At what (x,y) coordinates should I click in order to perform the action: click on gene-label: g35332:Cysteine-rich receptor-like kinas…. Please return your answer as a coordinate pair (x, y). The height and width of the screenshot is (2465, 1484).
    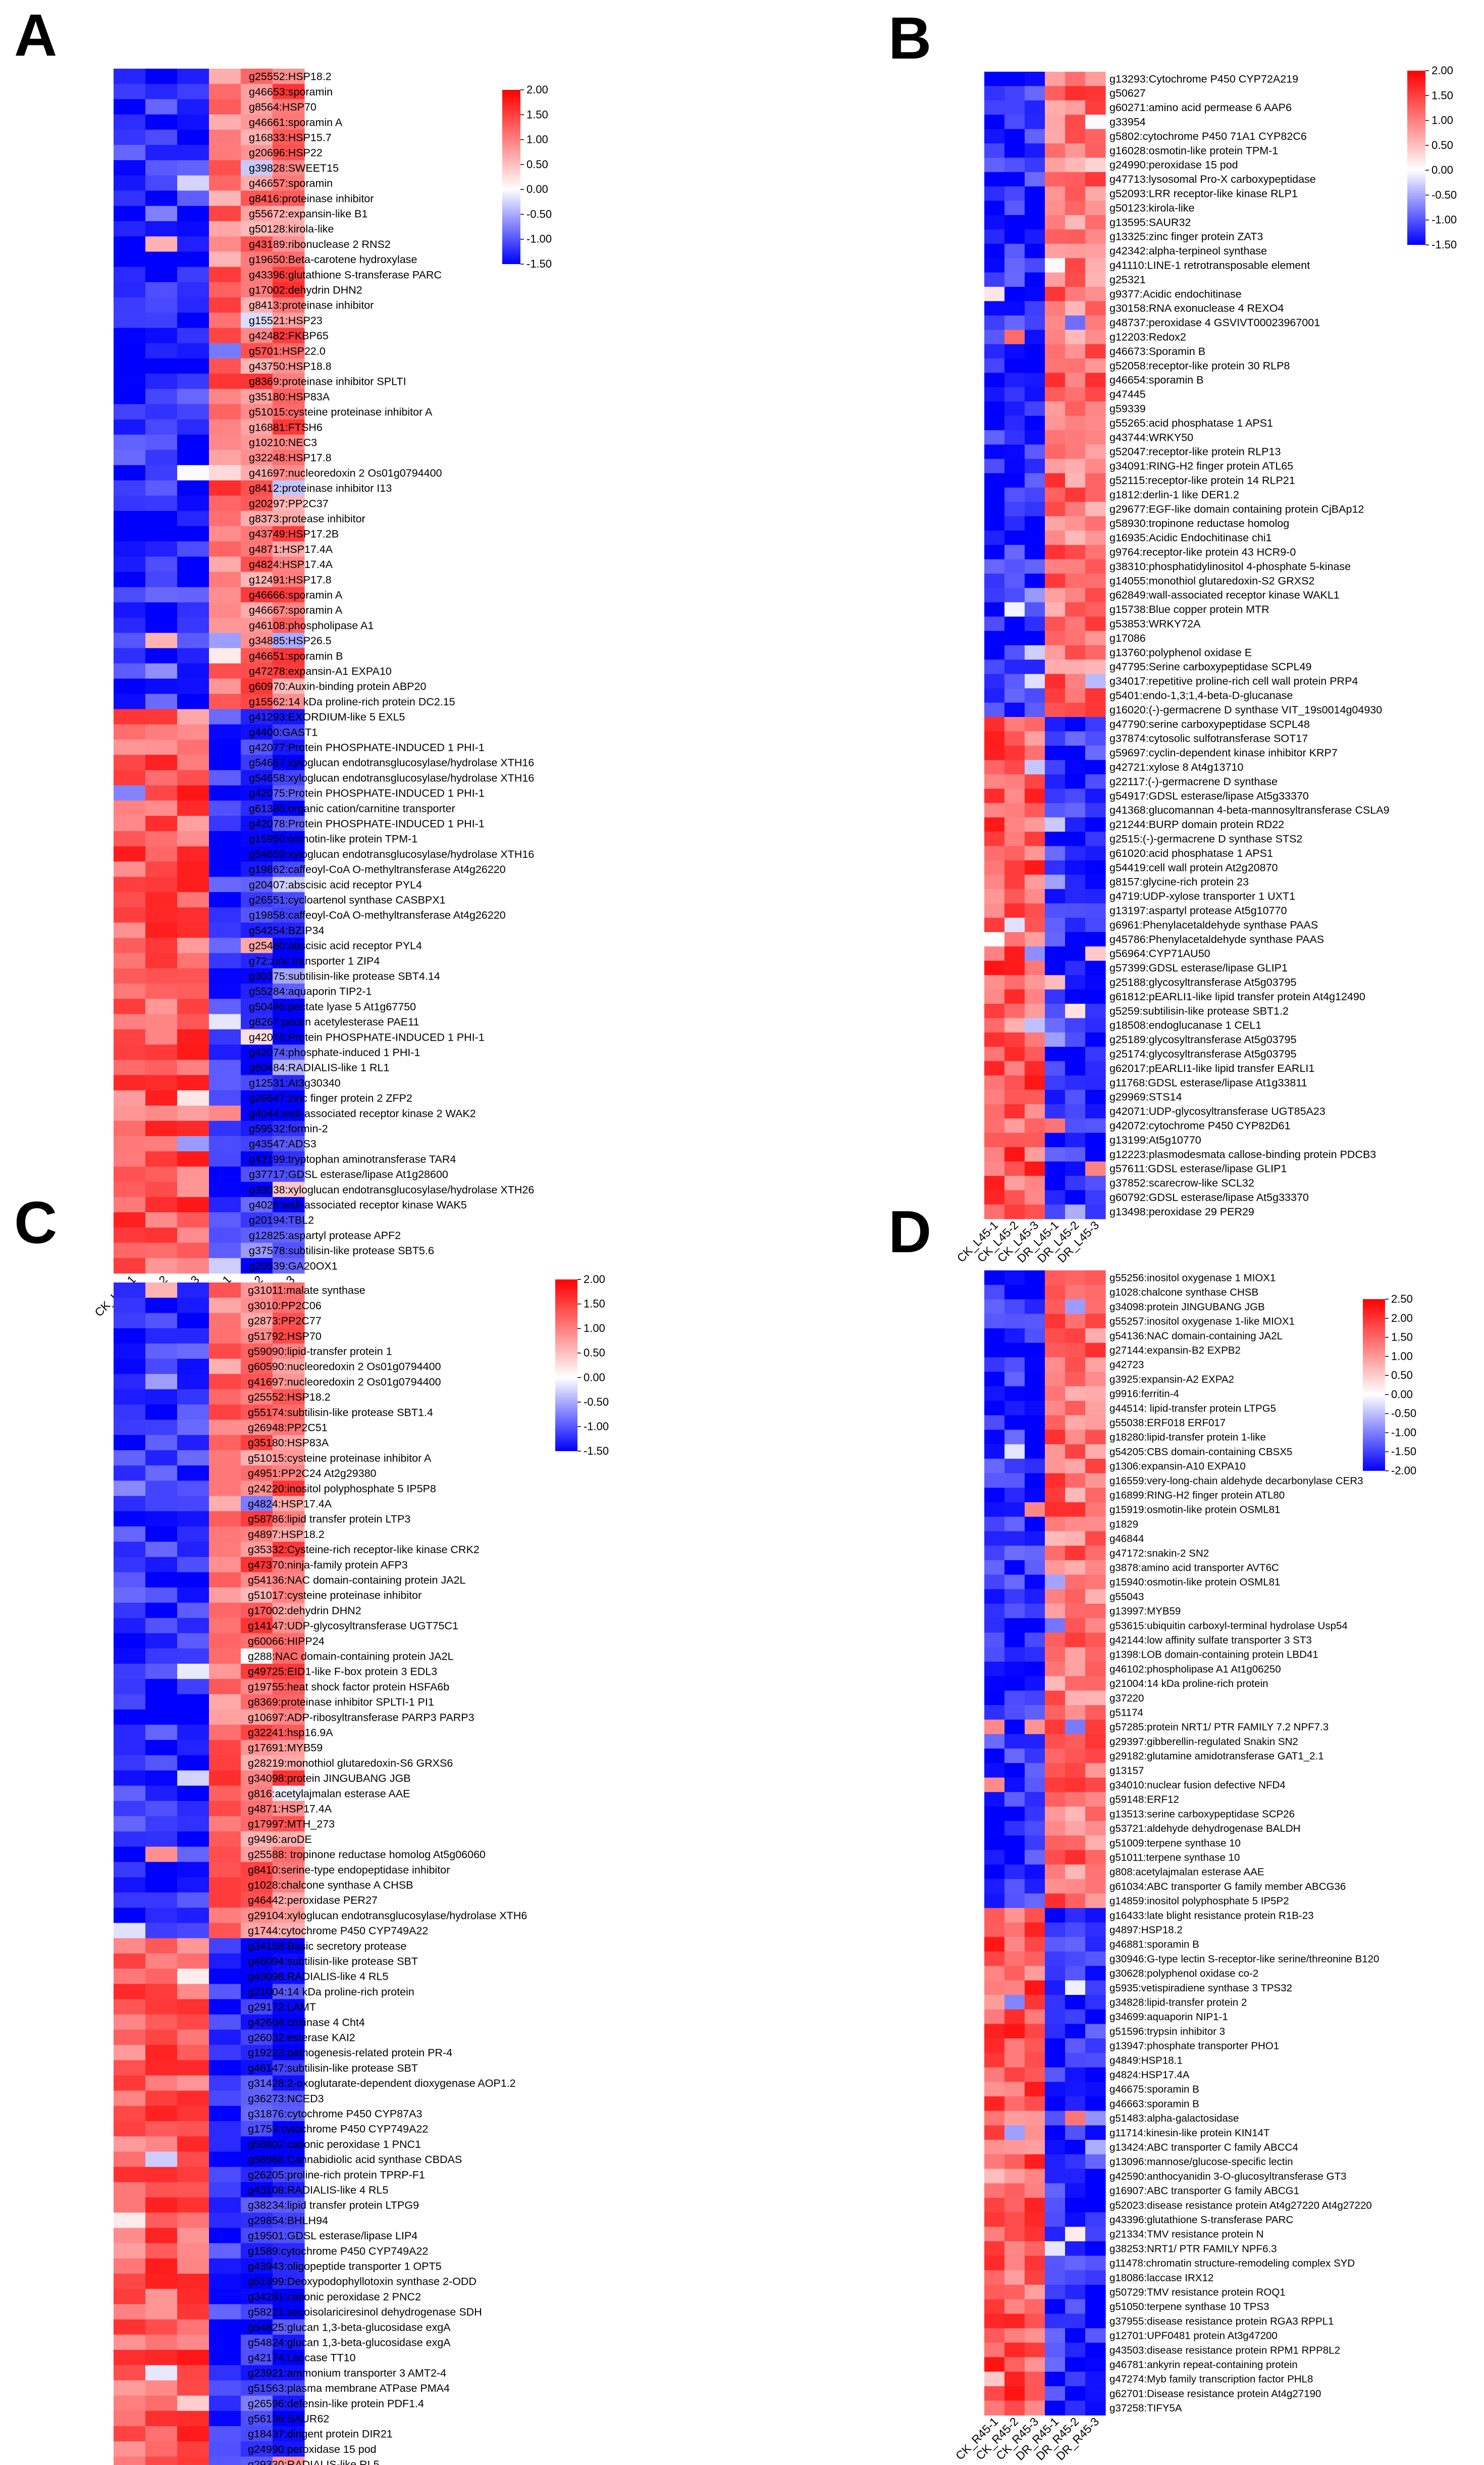
    Looking at the image, I should click on (364, 1550).